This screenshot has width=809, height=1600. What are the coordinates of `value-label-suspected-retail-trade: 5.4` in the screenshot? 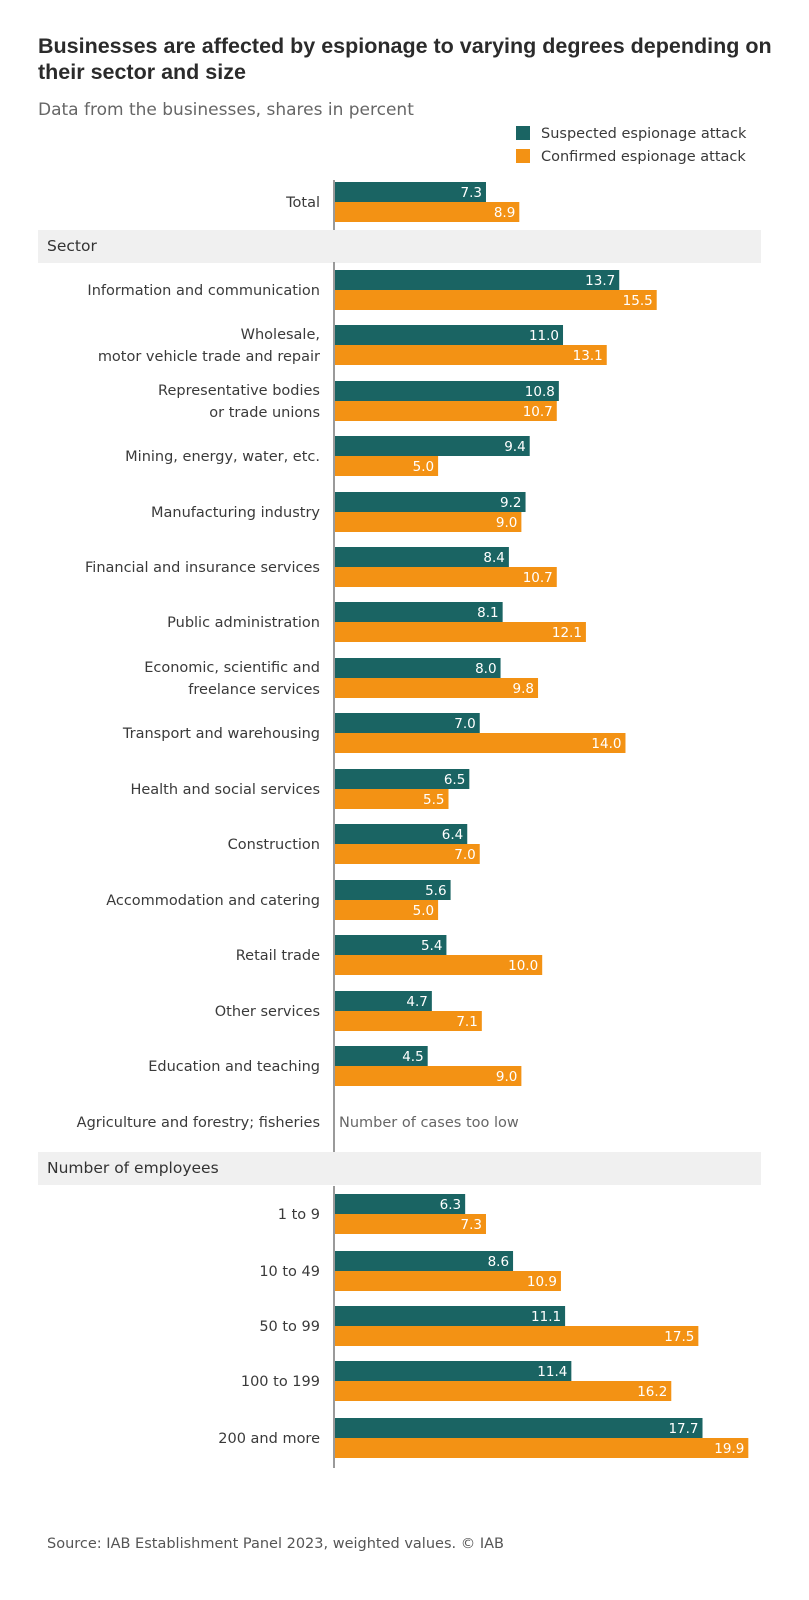 It's located at (431, 946).